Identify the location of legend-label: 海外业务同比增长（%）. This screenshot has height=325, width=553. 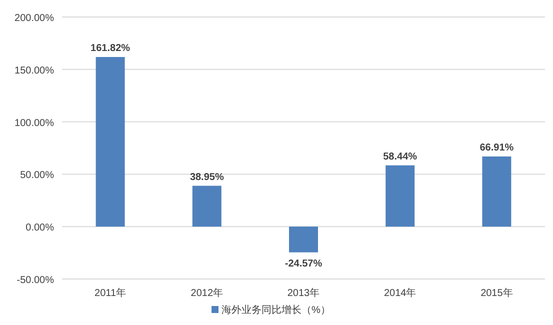
(276, 310).